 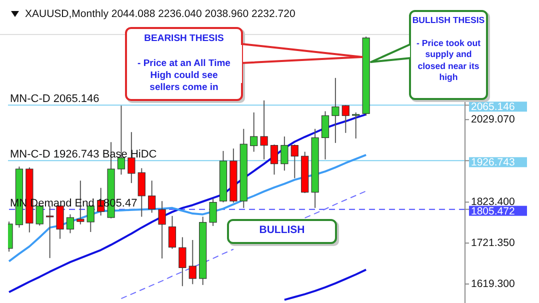 I want to click on ref-line-label: MN-C-D 2065.146, so click(x=55, y=99).